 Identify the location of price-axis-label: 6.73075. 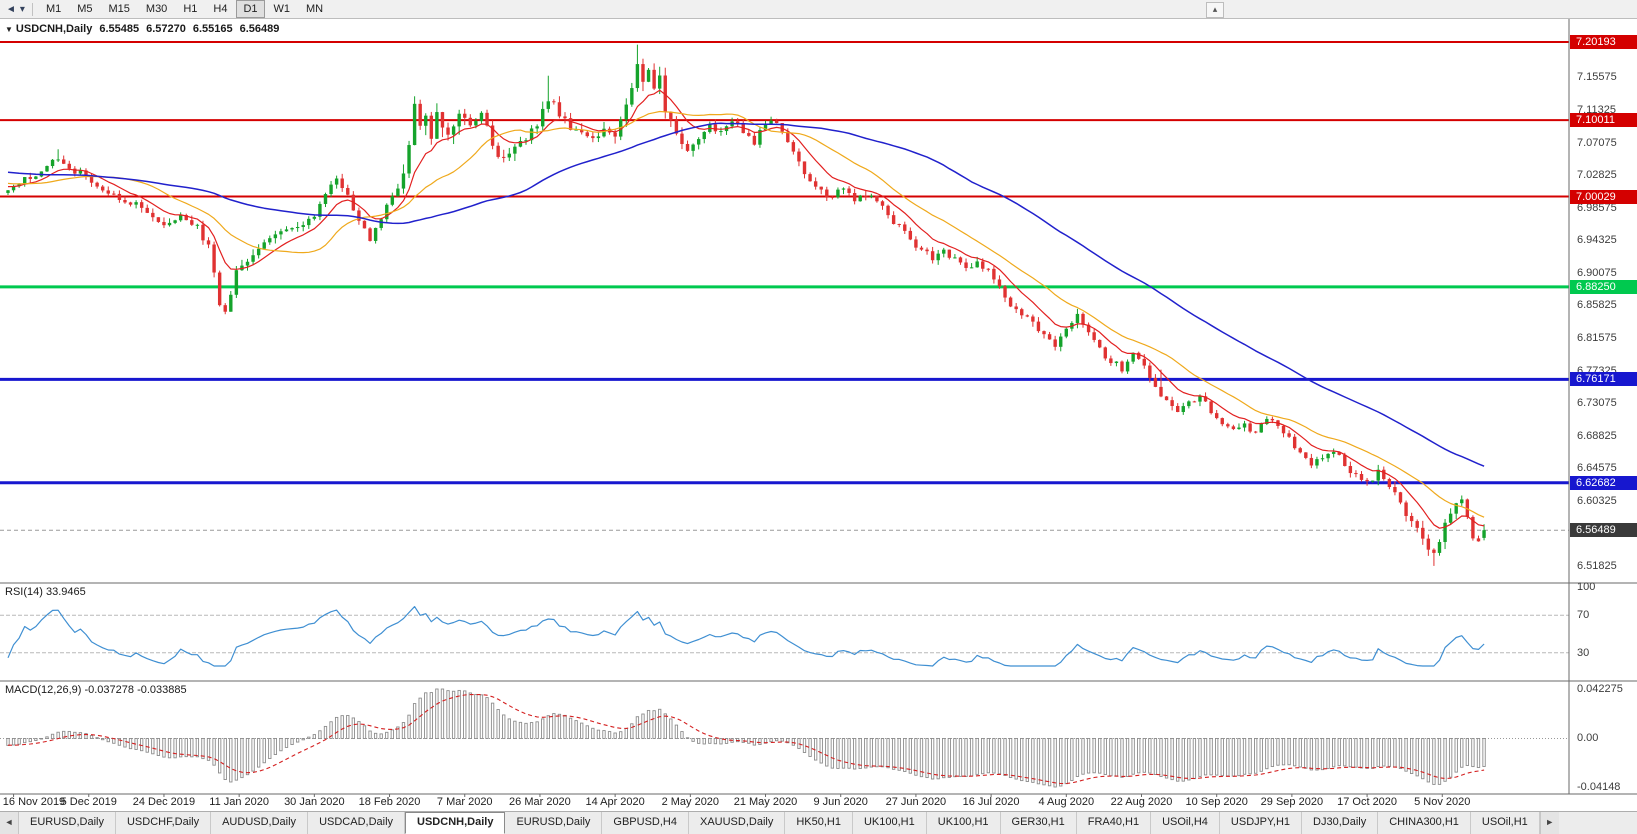
(1597, 403).